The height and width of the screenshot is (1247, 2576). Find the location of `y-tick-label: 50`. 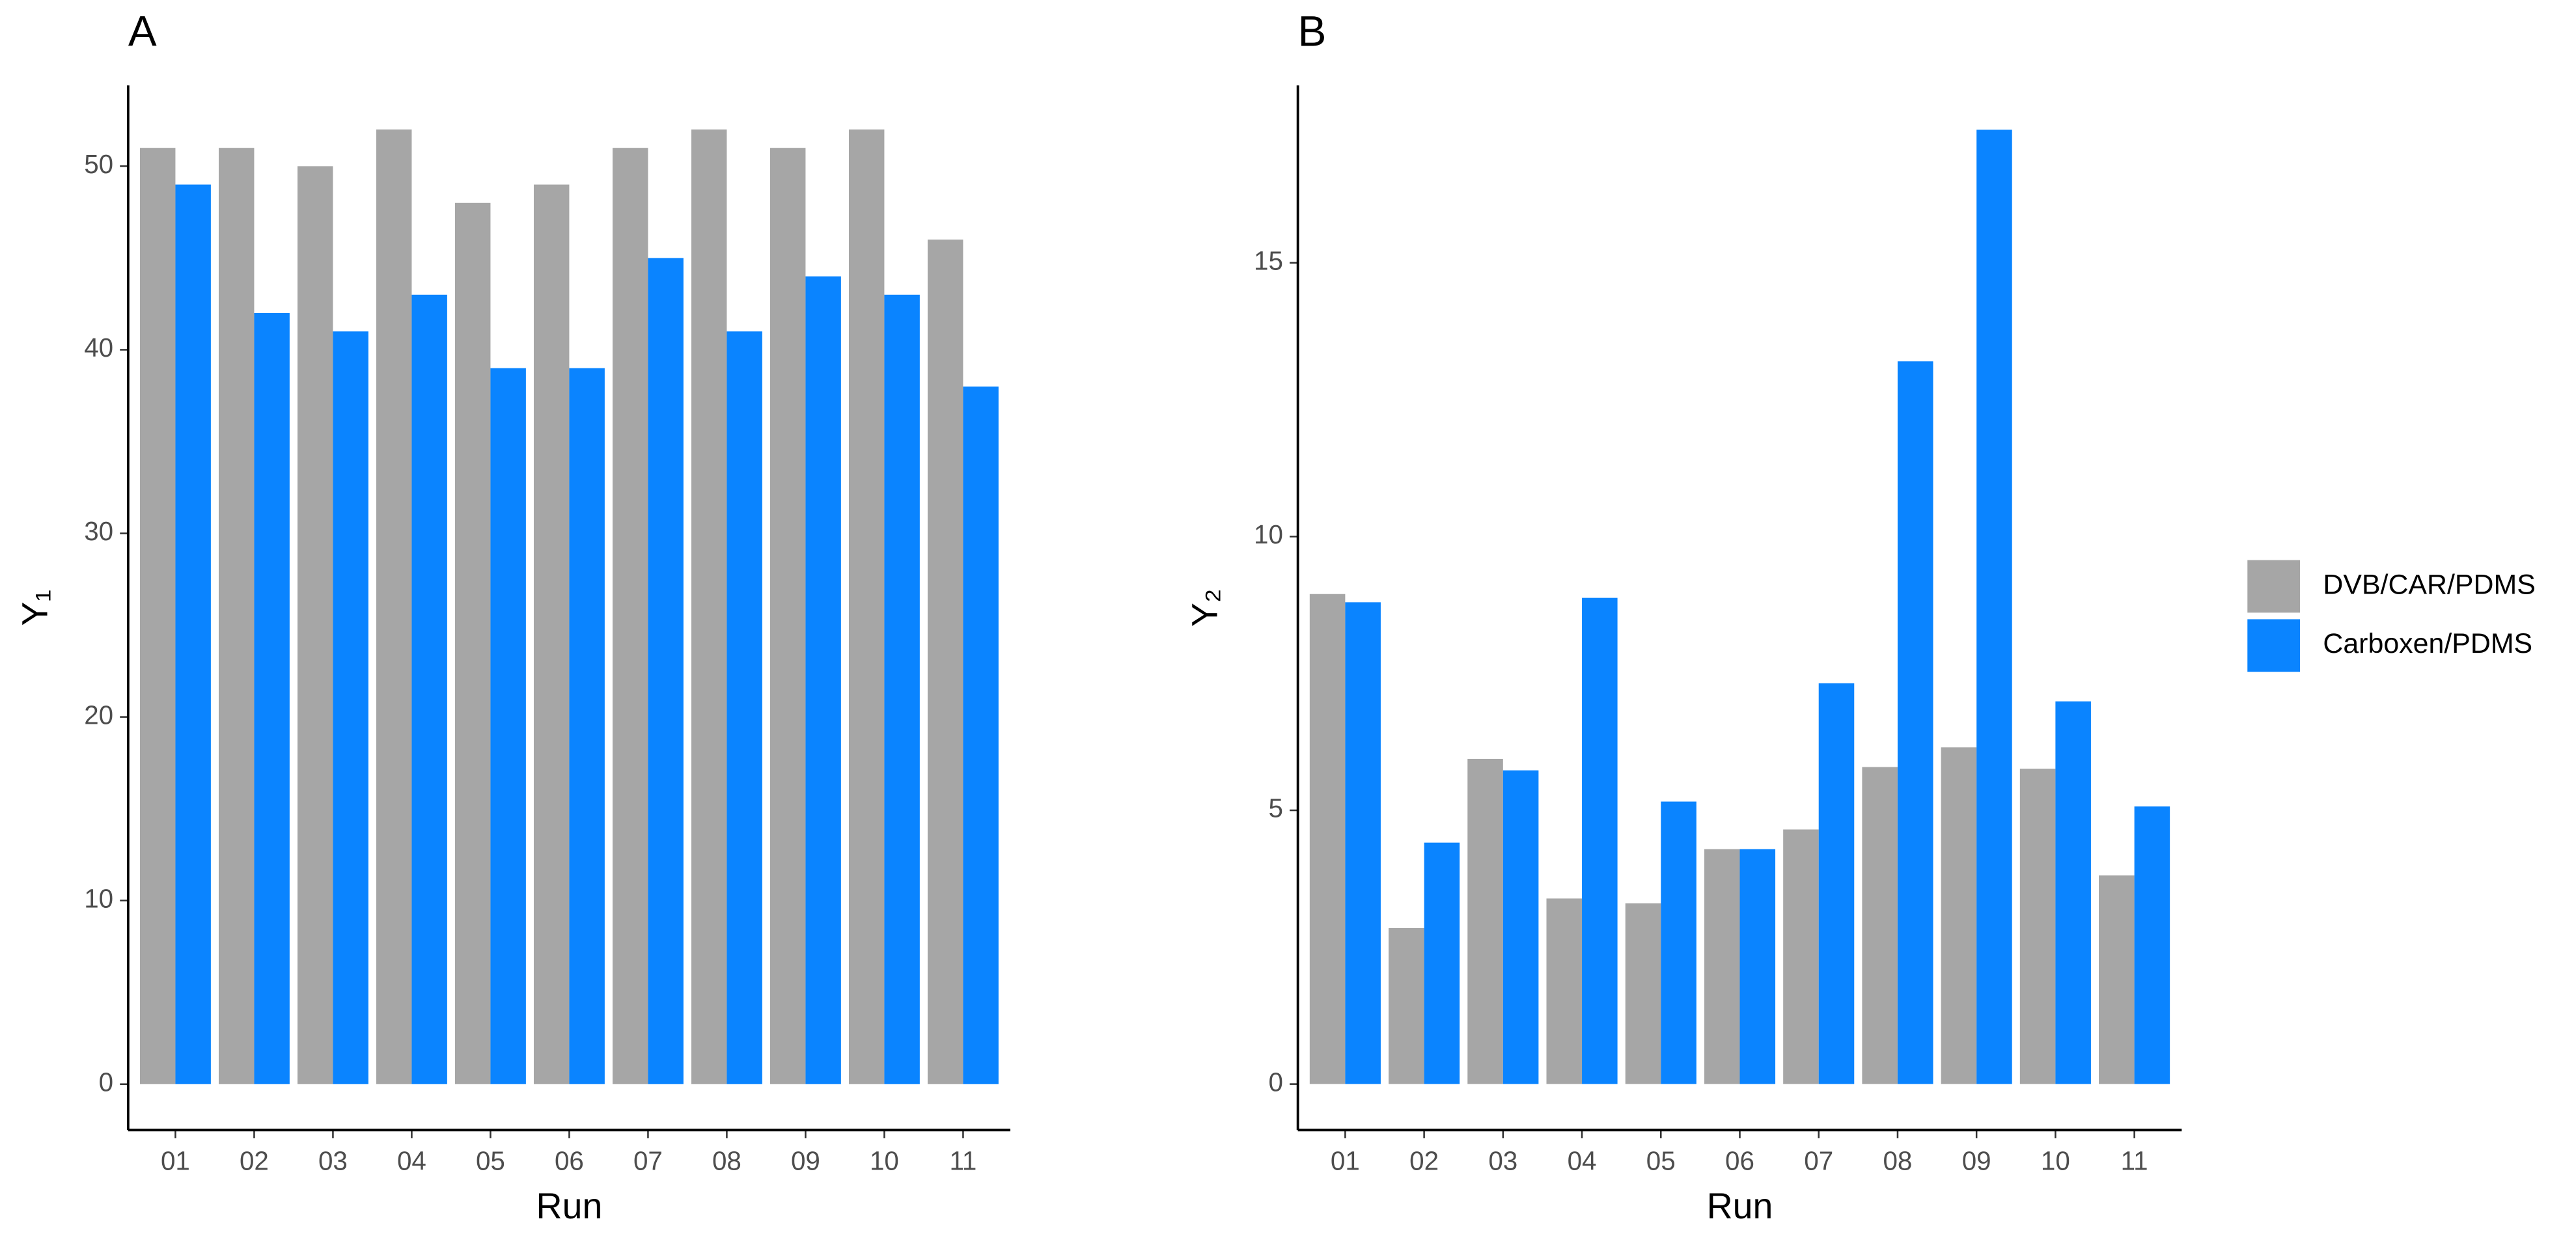

y-tick-label: 50 is located at coordinates (98, 164).